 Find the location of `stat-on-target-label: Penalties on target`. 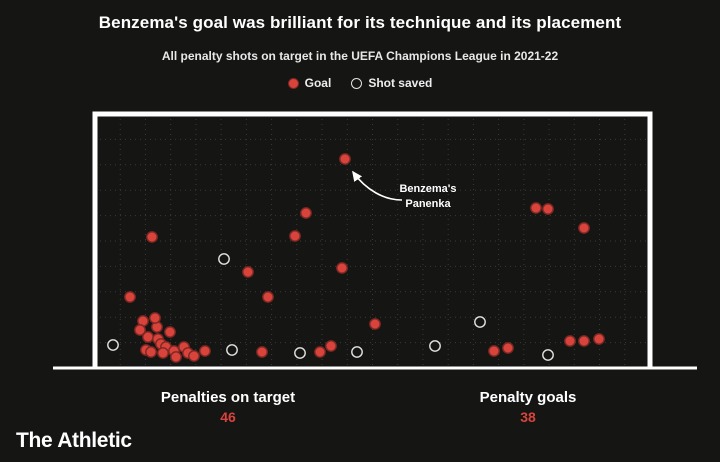

stat-on-target-label: Penalties on target is located at coordinates (228, 397).